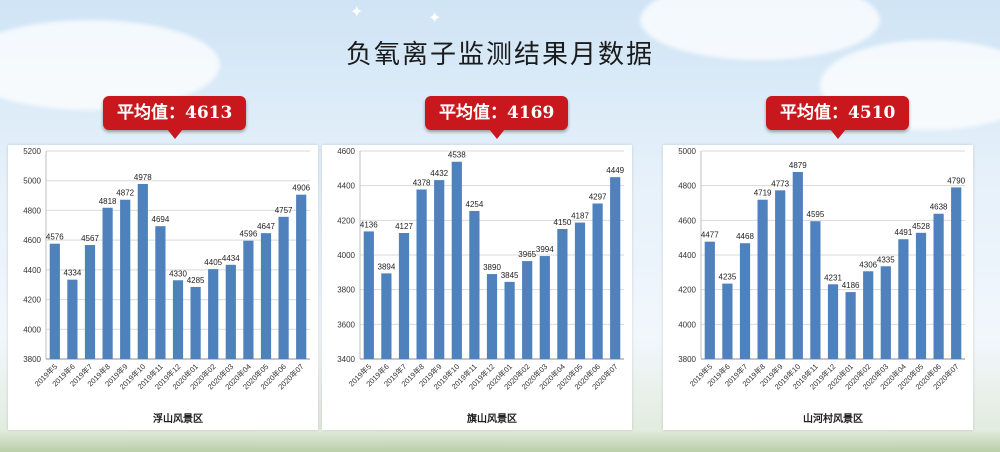 The height and width of the screenshot is (452, 1000). What do you see at coordinates (387, 266) in the screenshot?
I see `data-label: 3894` at bounding box center [387, 266].